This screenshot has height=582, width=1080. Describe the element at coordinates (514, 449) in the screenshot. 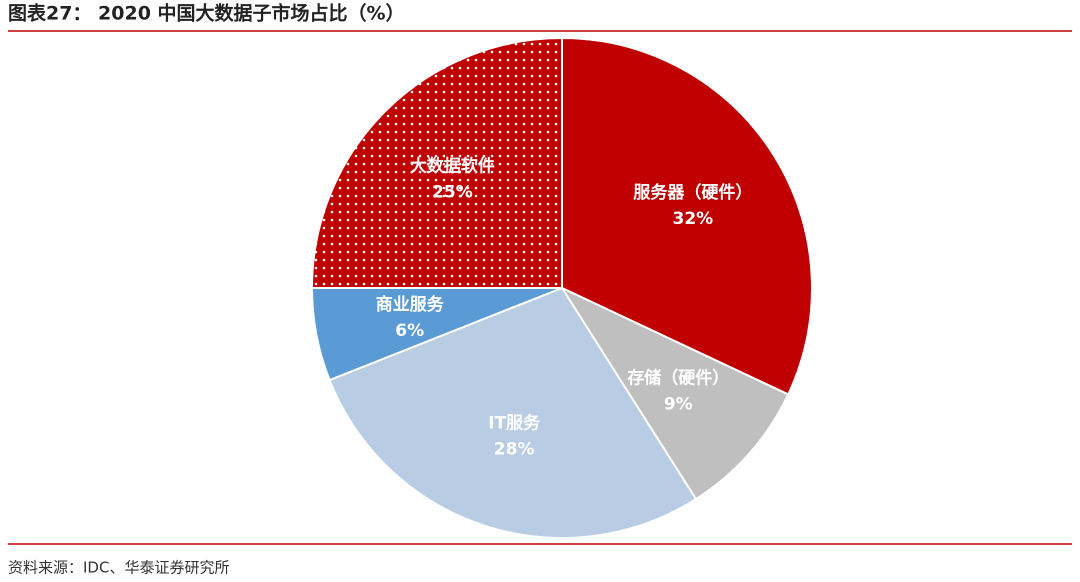

I see `slice-value-label: 28%` at that location.